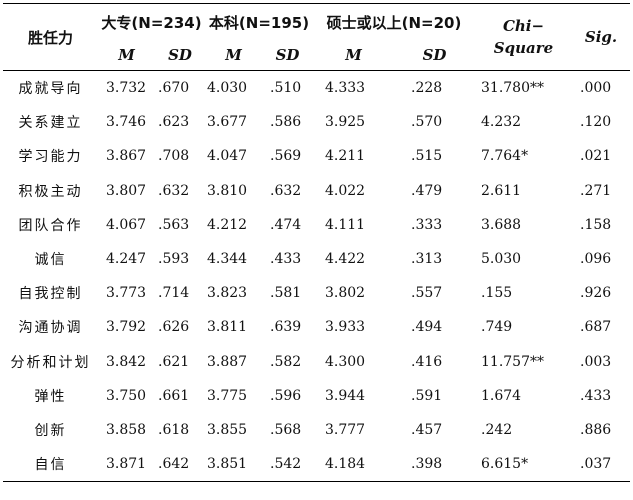  What do you see at coordinates (126, 395) in the screenshot?
I see `mean-associate: 3.750` at bounding box center [126, 395].